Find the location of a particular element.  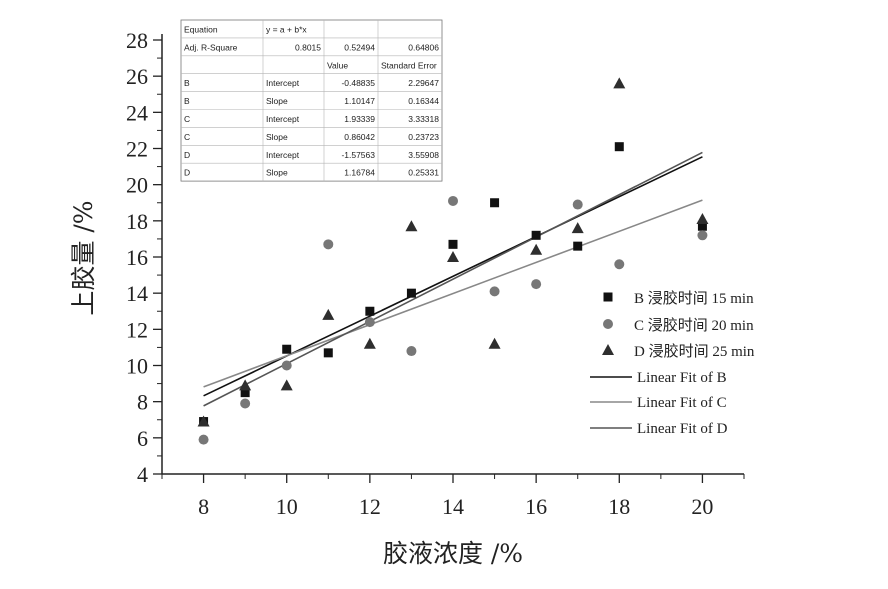

legend-marker-b is located at coordinates (608, 297).